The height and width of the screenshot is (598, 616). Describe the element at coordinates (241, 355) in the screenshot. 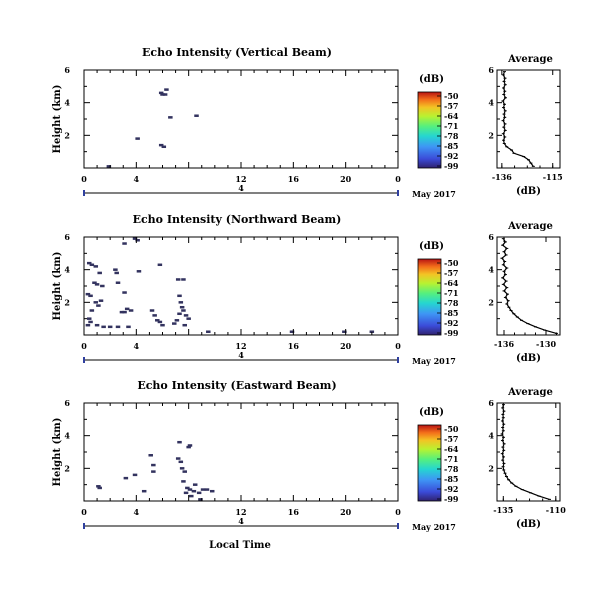

I see `day-marker: 4` at that location.